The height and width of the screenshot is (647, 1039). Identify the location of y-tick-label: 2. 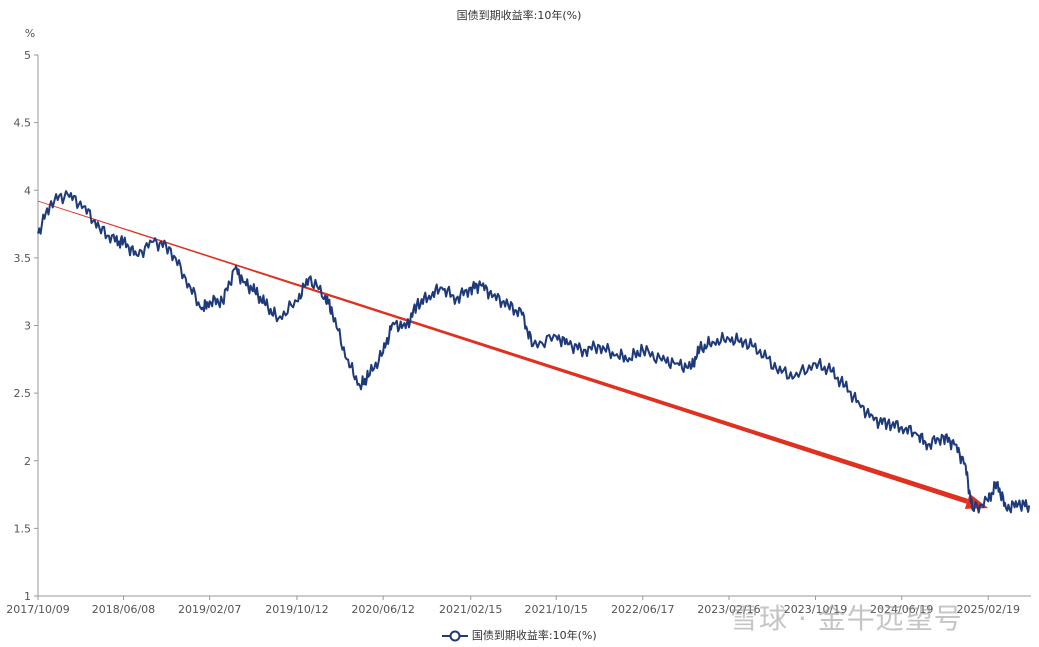
(27, 461).